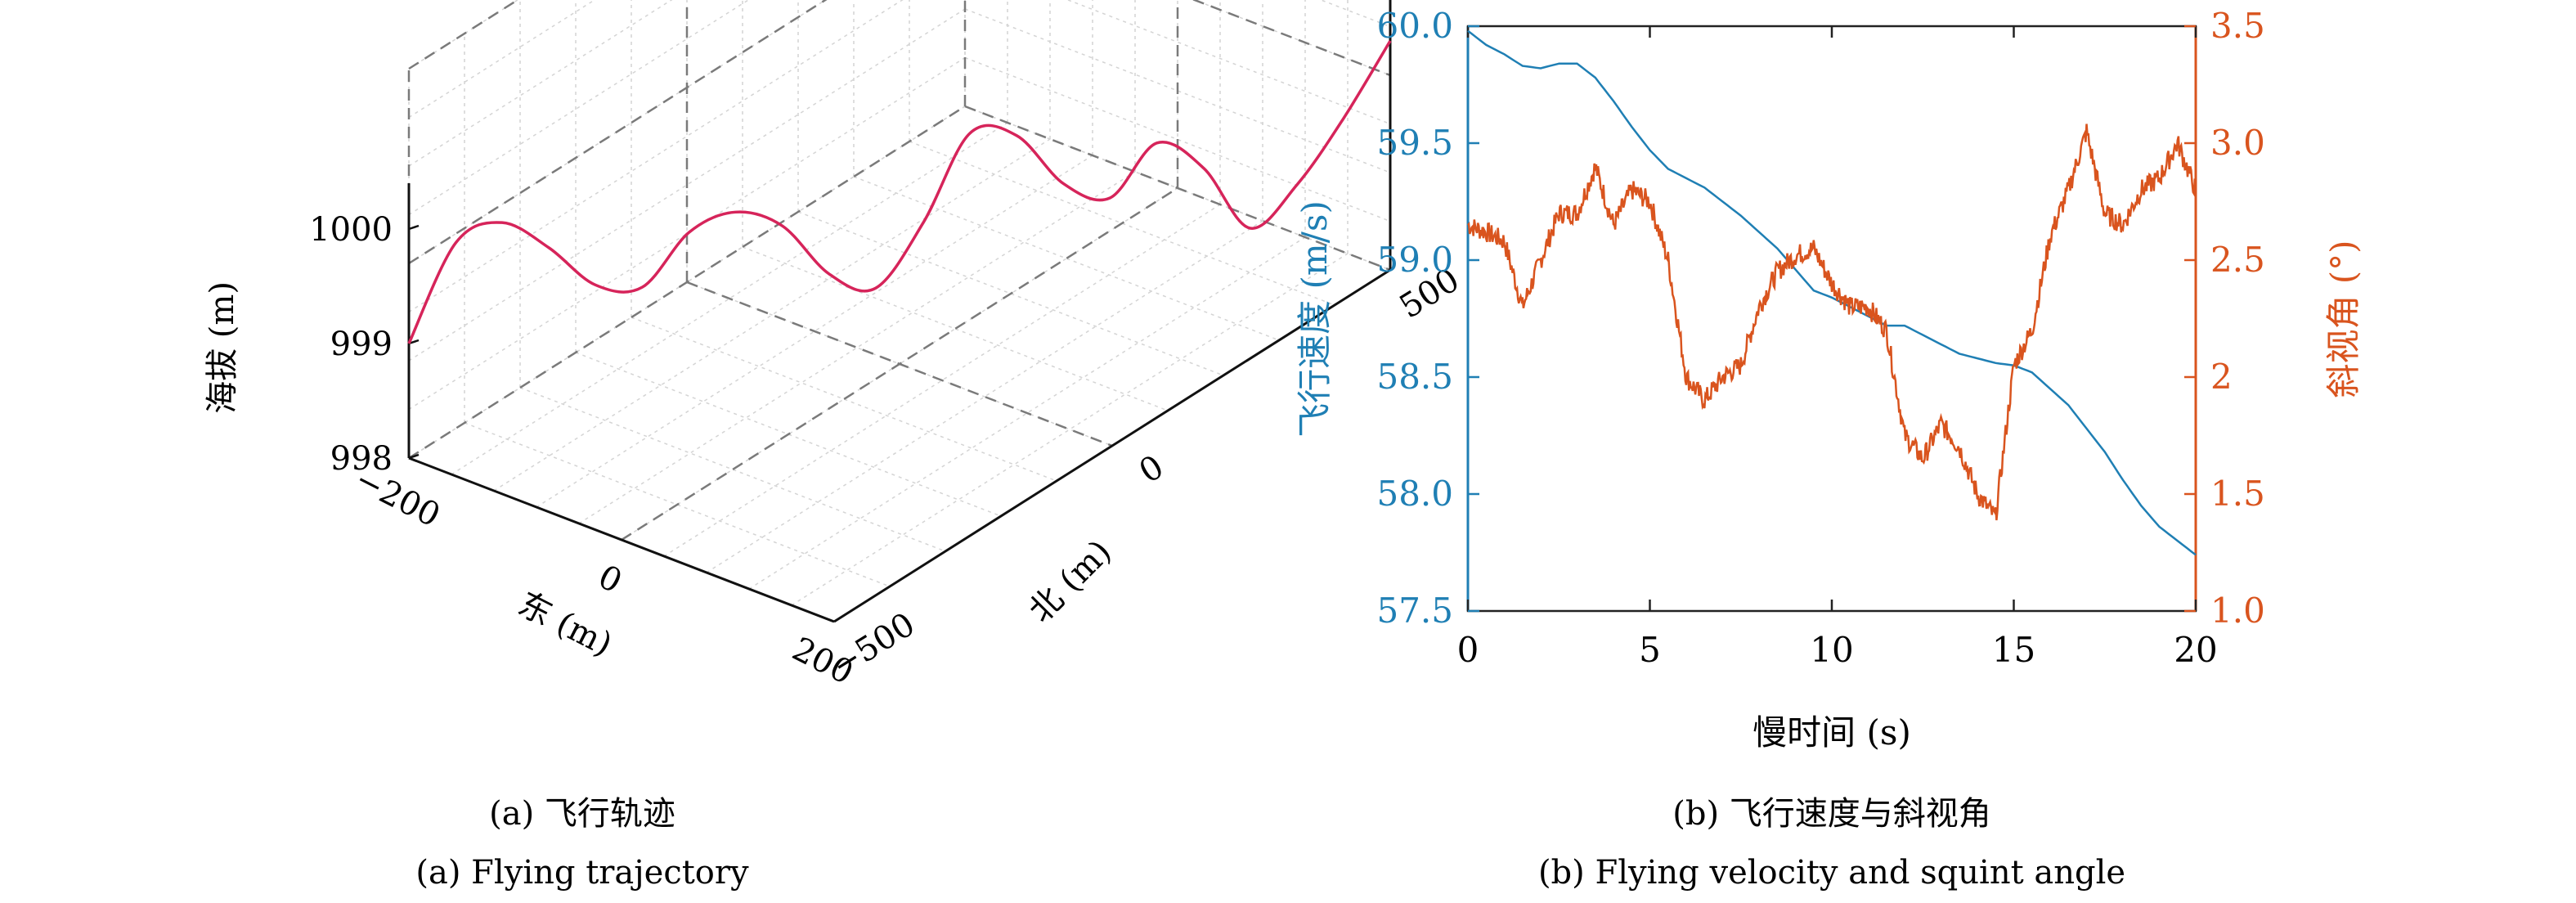 The height and width of the screenshot is (903, 2576). I want to click on chart-a-trajectory-line, so click(899, 192).